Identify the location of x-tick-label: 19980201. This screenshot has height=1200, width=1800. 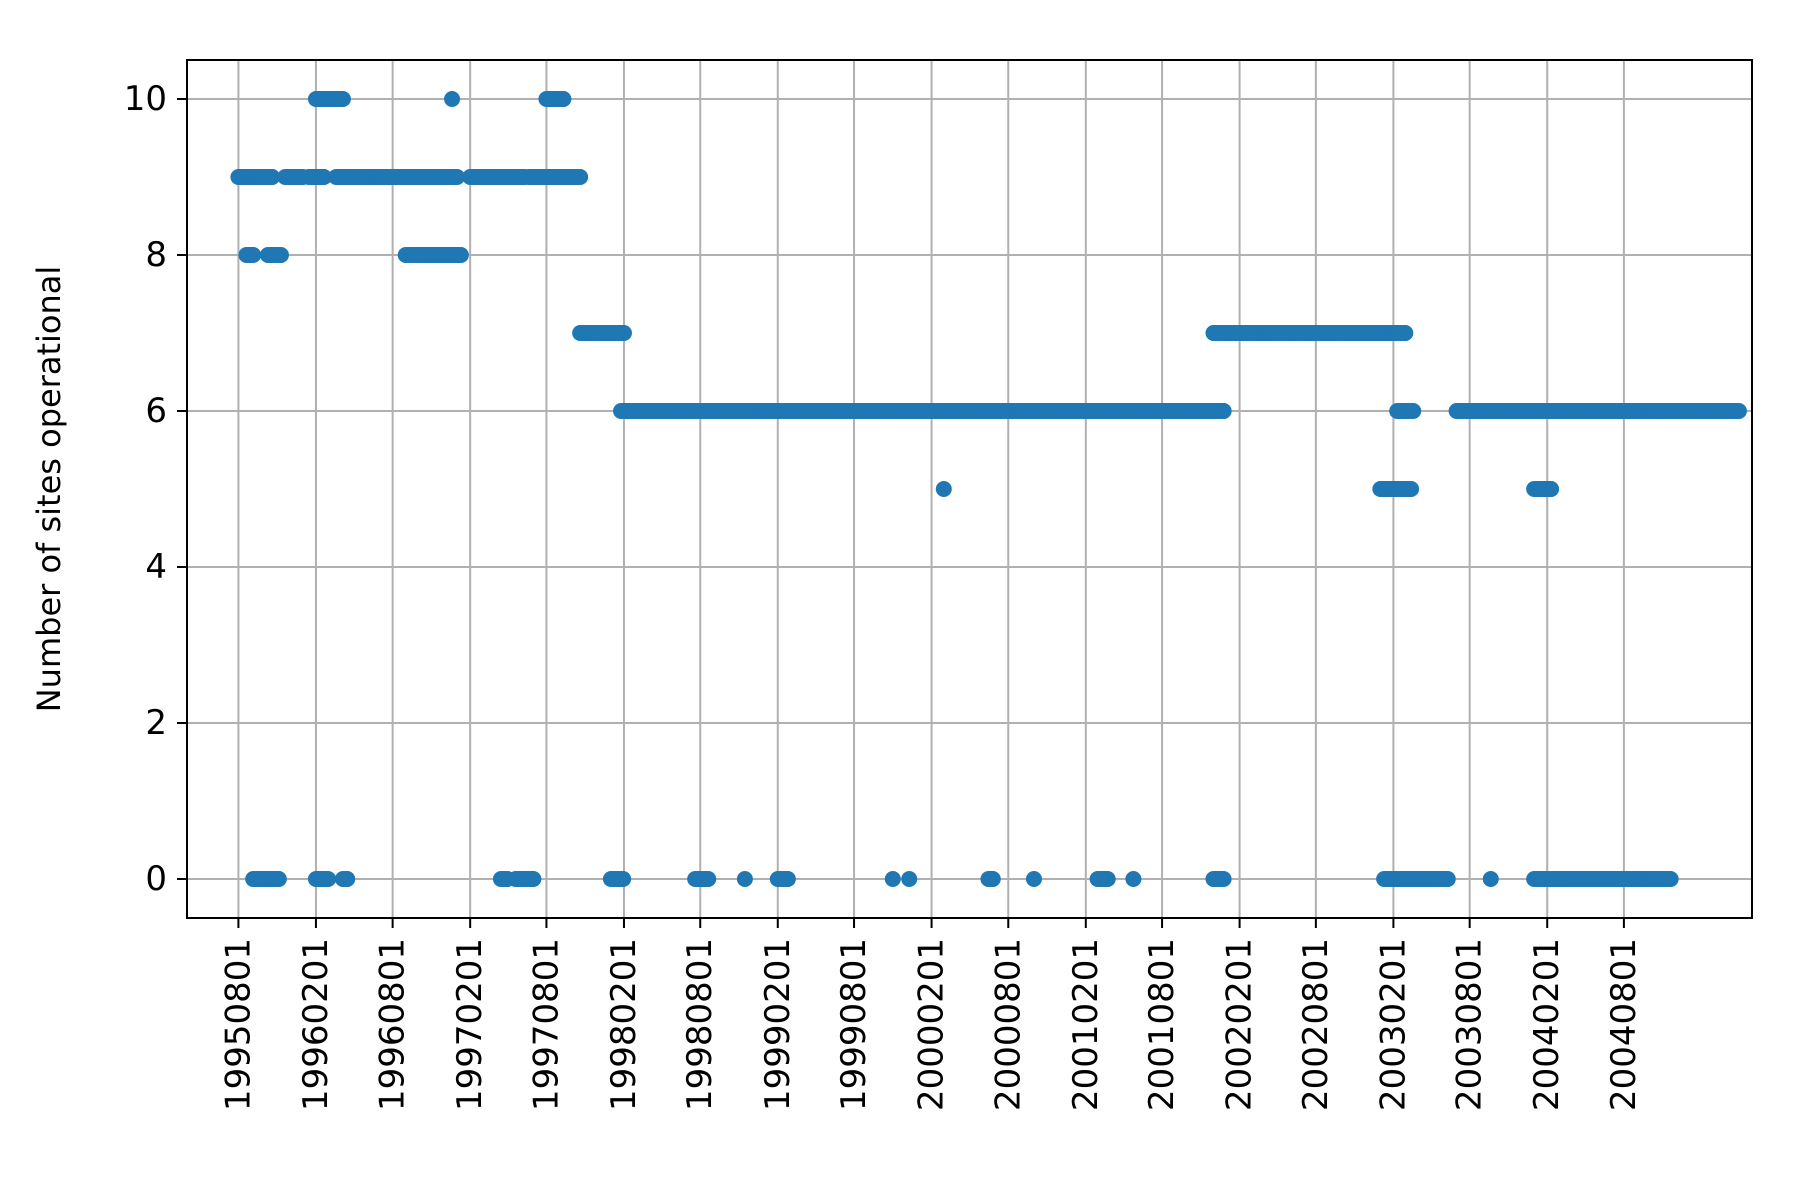
(624, 1024).